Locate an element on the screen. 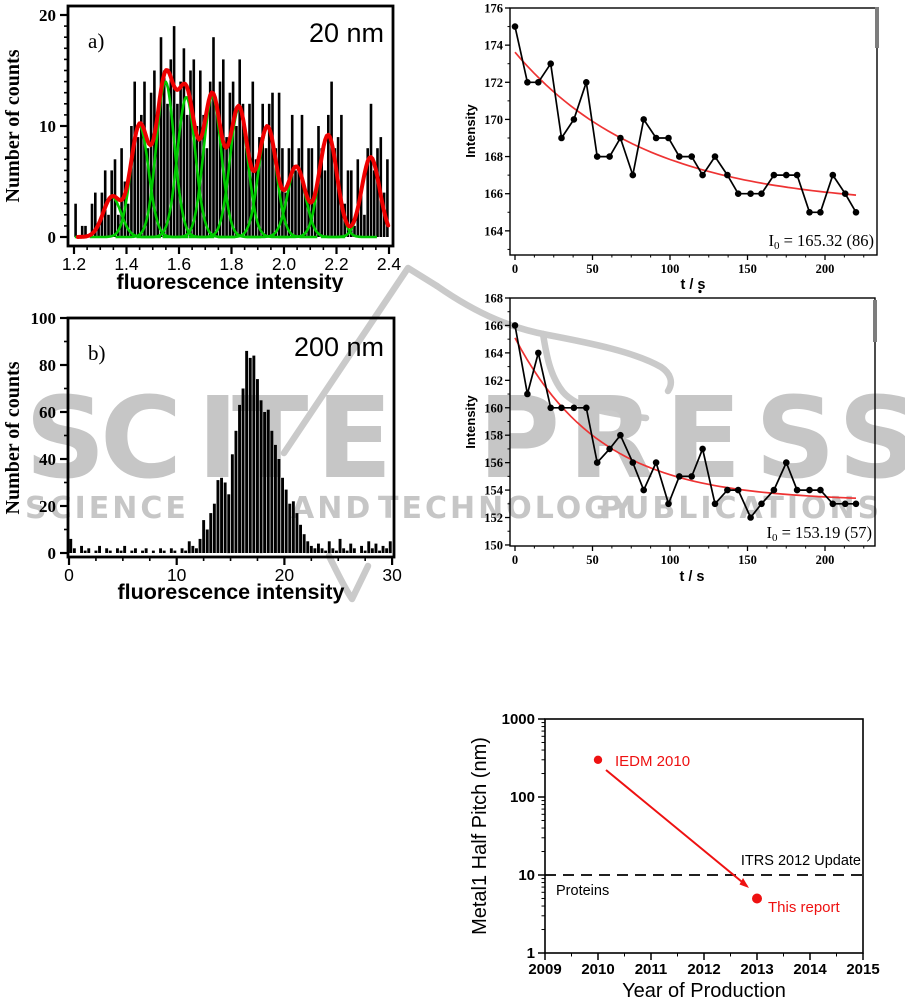  x-tick-label: 50 is located at coordinates (592, 269).